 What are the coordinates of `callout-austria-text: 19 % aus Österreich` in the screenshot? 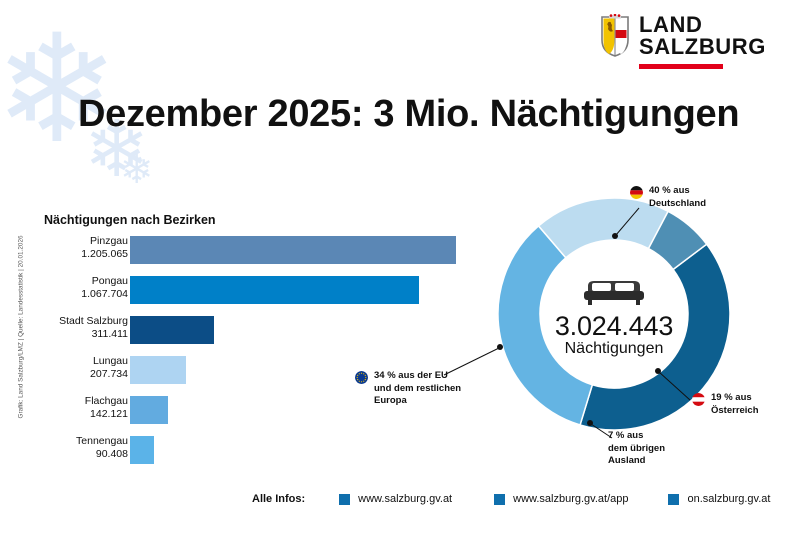 It's located at (735, 404).